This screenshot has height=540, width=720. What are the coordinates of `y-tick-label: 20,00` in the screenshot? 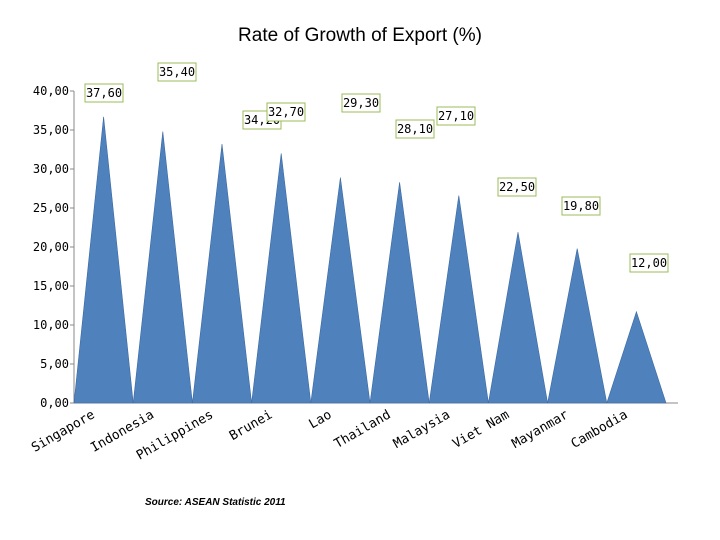 It's located at (51, 247).